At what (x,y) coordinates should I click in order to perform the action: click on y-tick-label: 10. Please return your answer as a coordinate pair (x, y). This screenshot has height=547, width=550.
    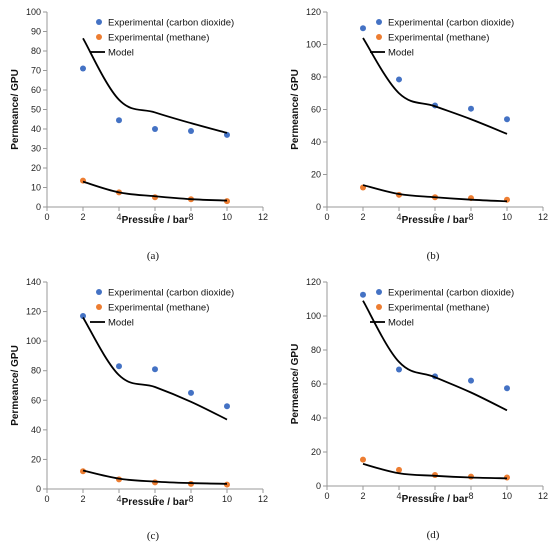
    Looking at the image, I should click on (36, 188).